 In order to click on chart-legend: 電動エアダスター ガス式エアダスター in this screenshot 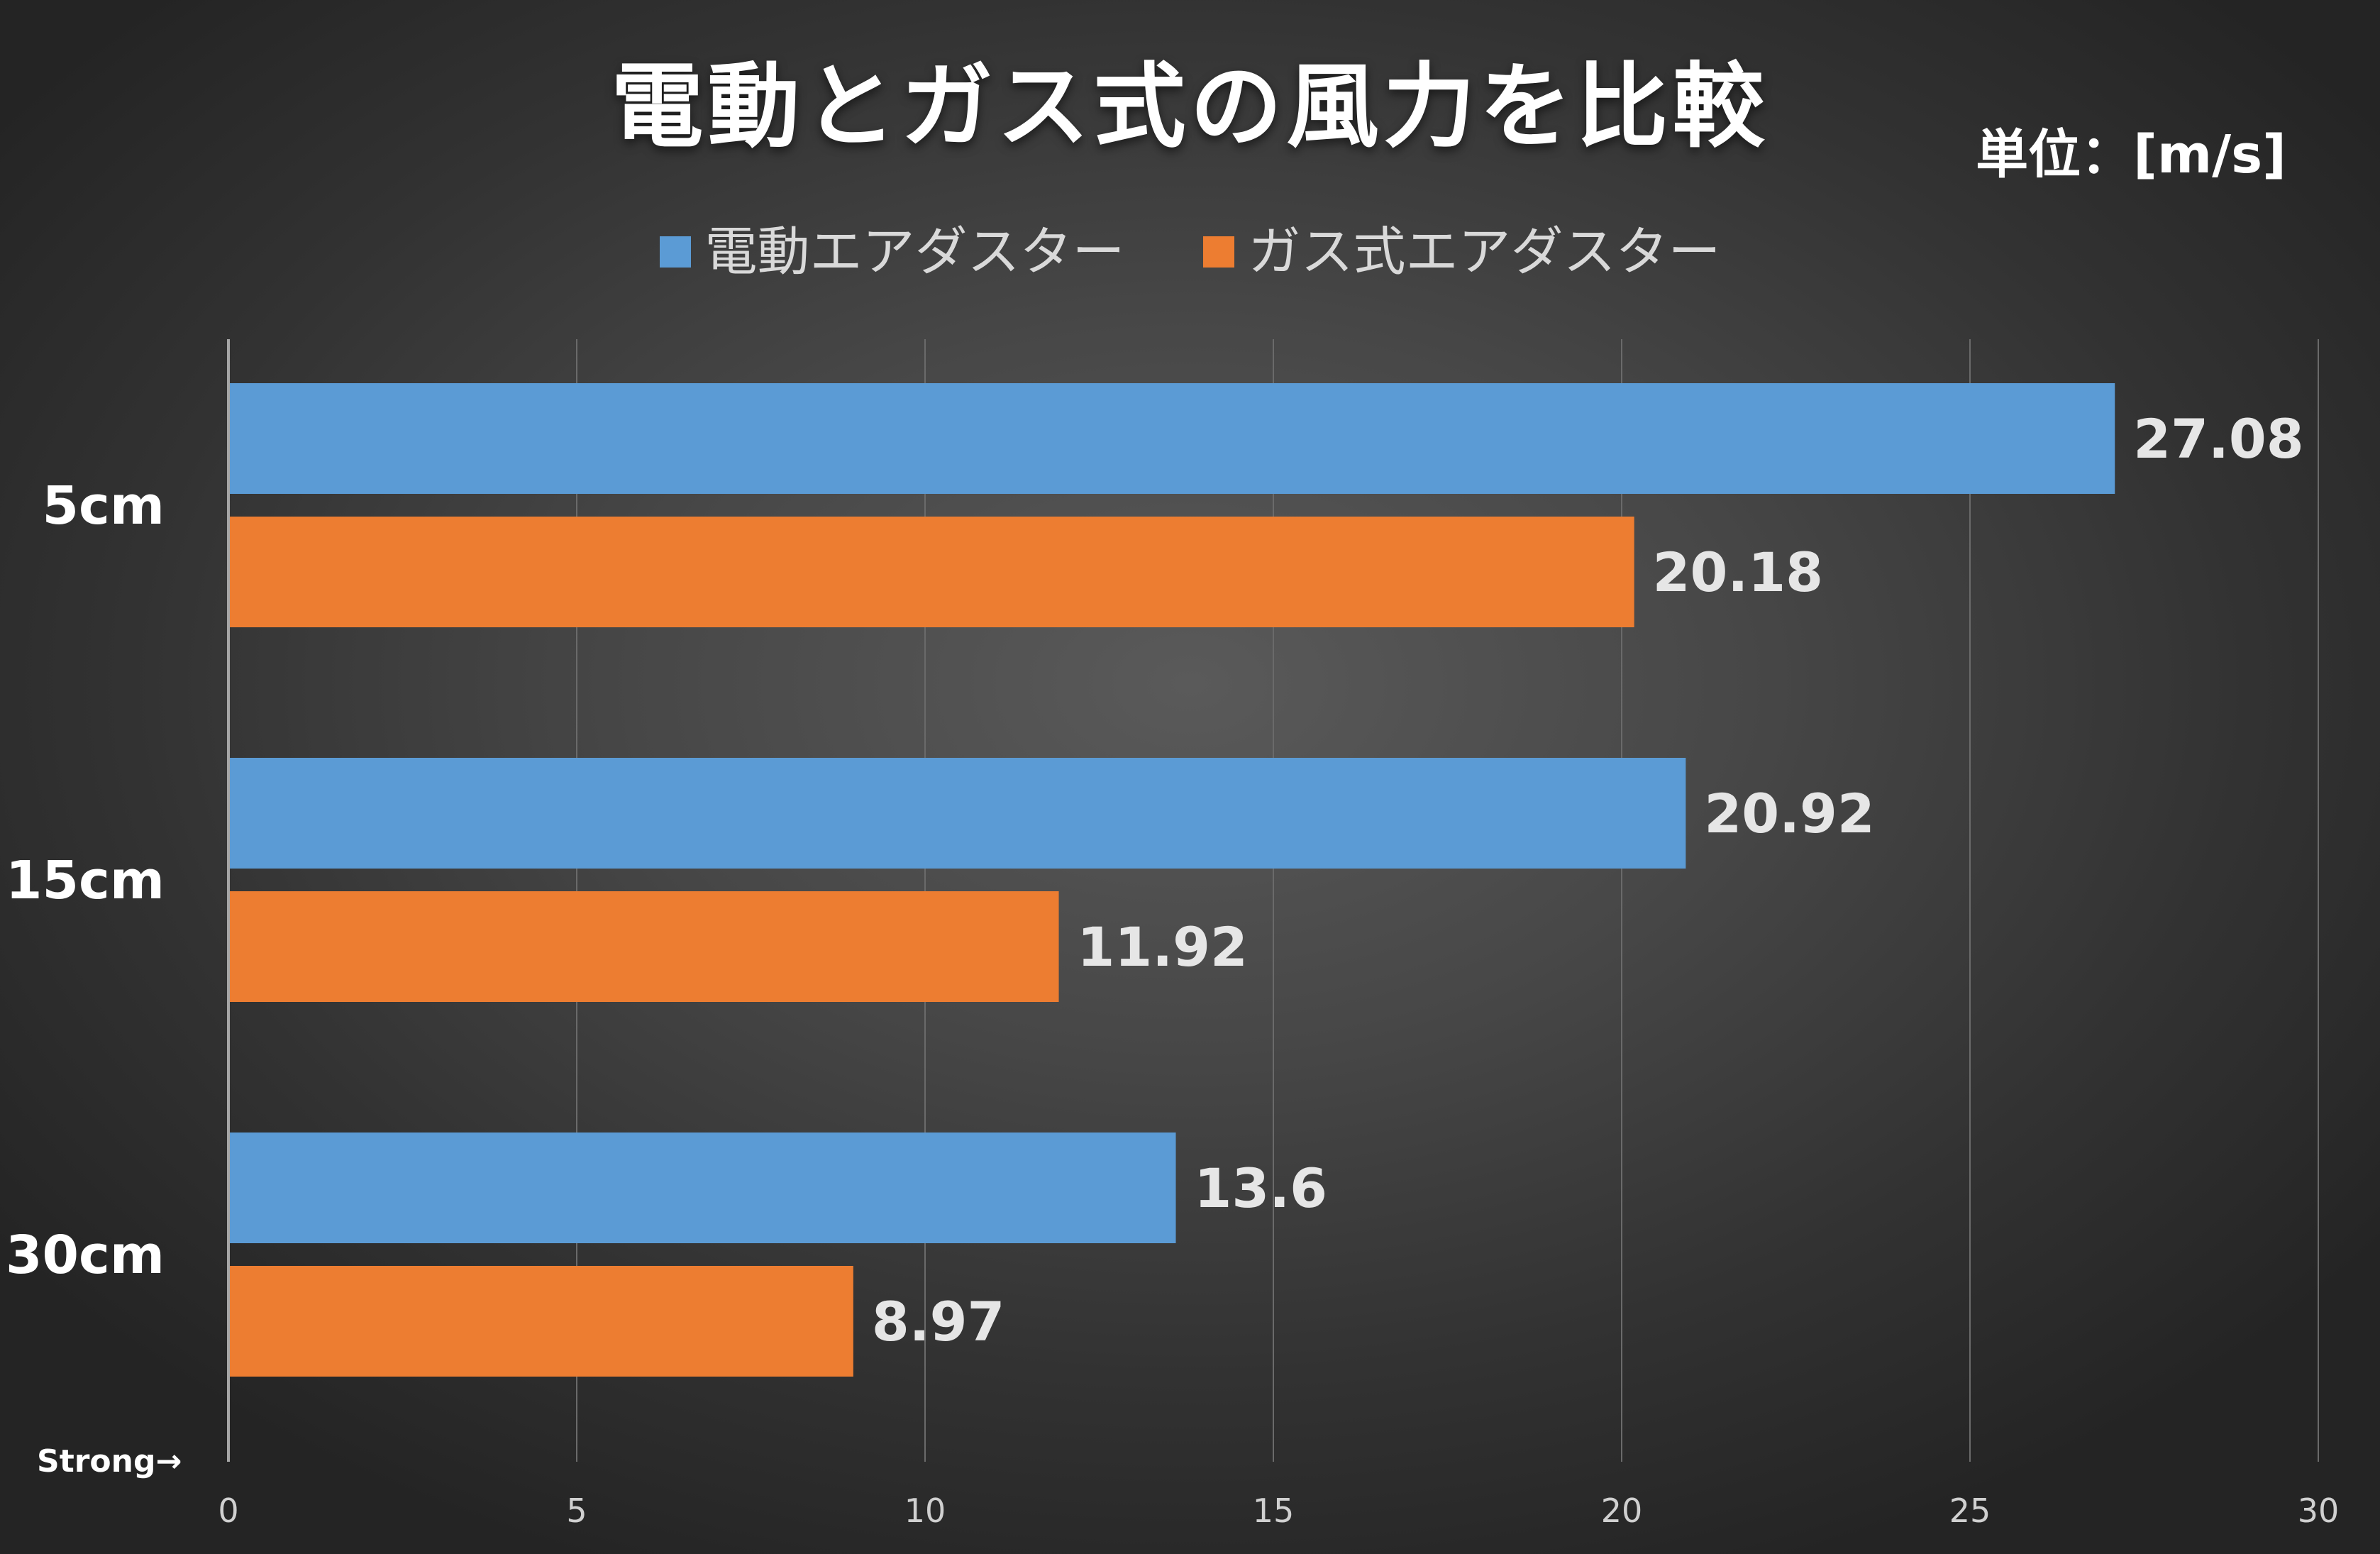, I will do `click(1190, 252)`.